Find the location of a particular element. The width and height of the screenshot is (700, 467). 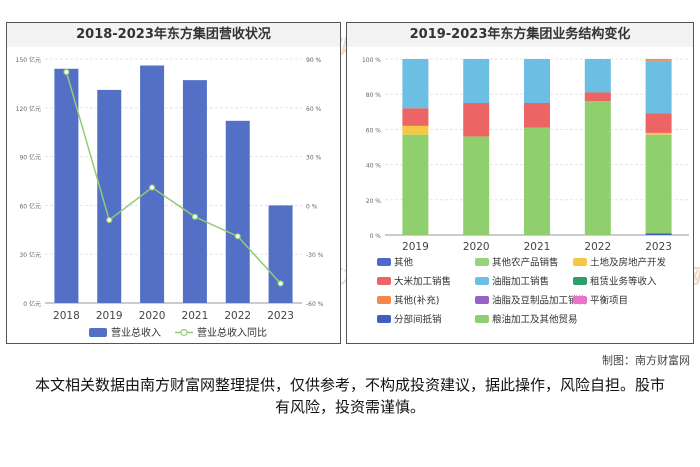

y-tick-label: 80 % is located at coordinates (374, 95).